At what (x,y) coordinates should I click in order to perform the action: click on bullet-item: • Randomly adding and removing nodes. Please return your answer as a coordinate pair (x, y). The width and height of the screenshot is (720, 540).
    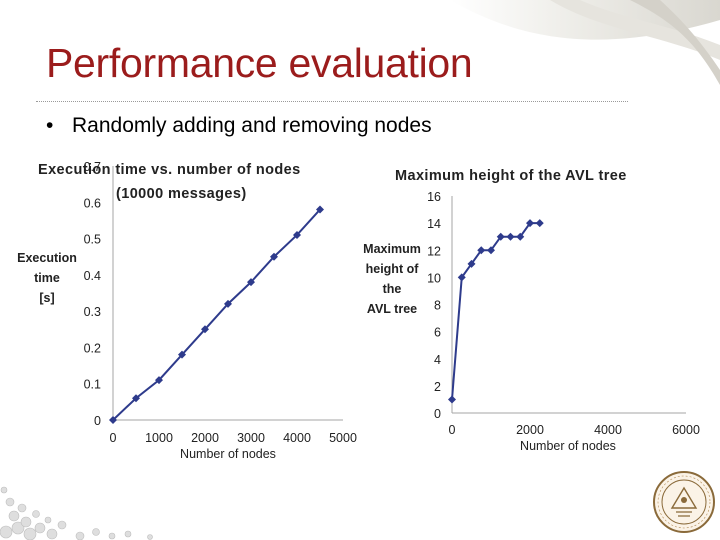
    Looking at the image, I should click on (239, 126).